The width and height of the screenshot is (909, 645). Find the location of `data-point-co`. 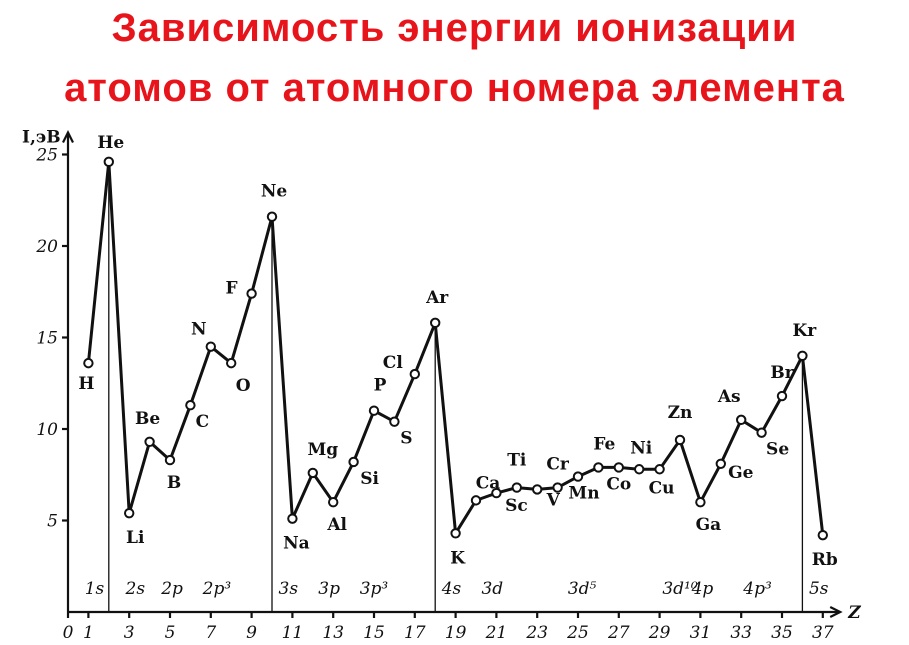

data-point-co is located at coordinates (618, 467).